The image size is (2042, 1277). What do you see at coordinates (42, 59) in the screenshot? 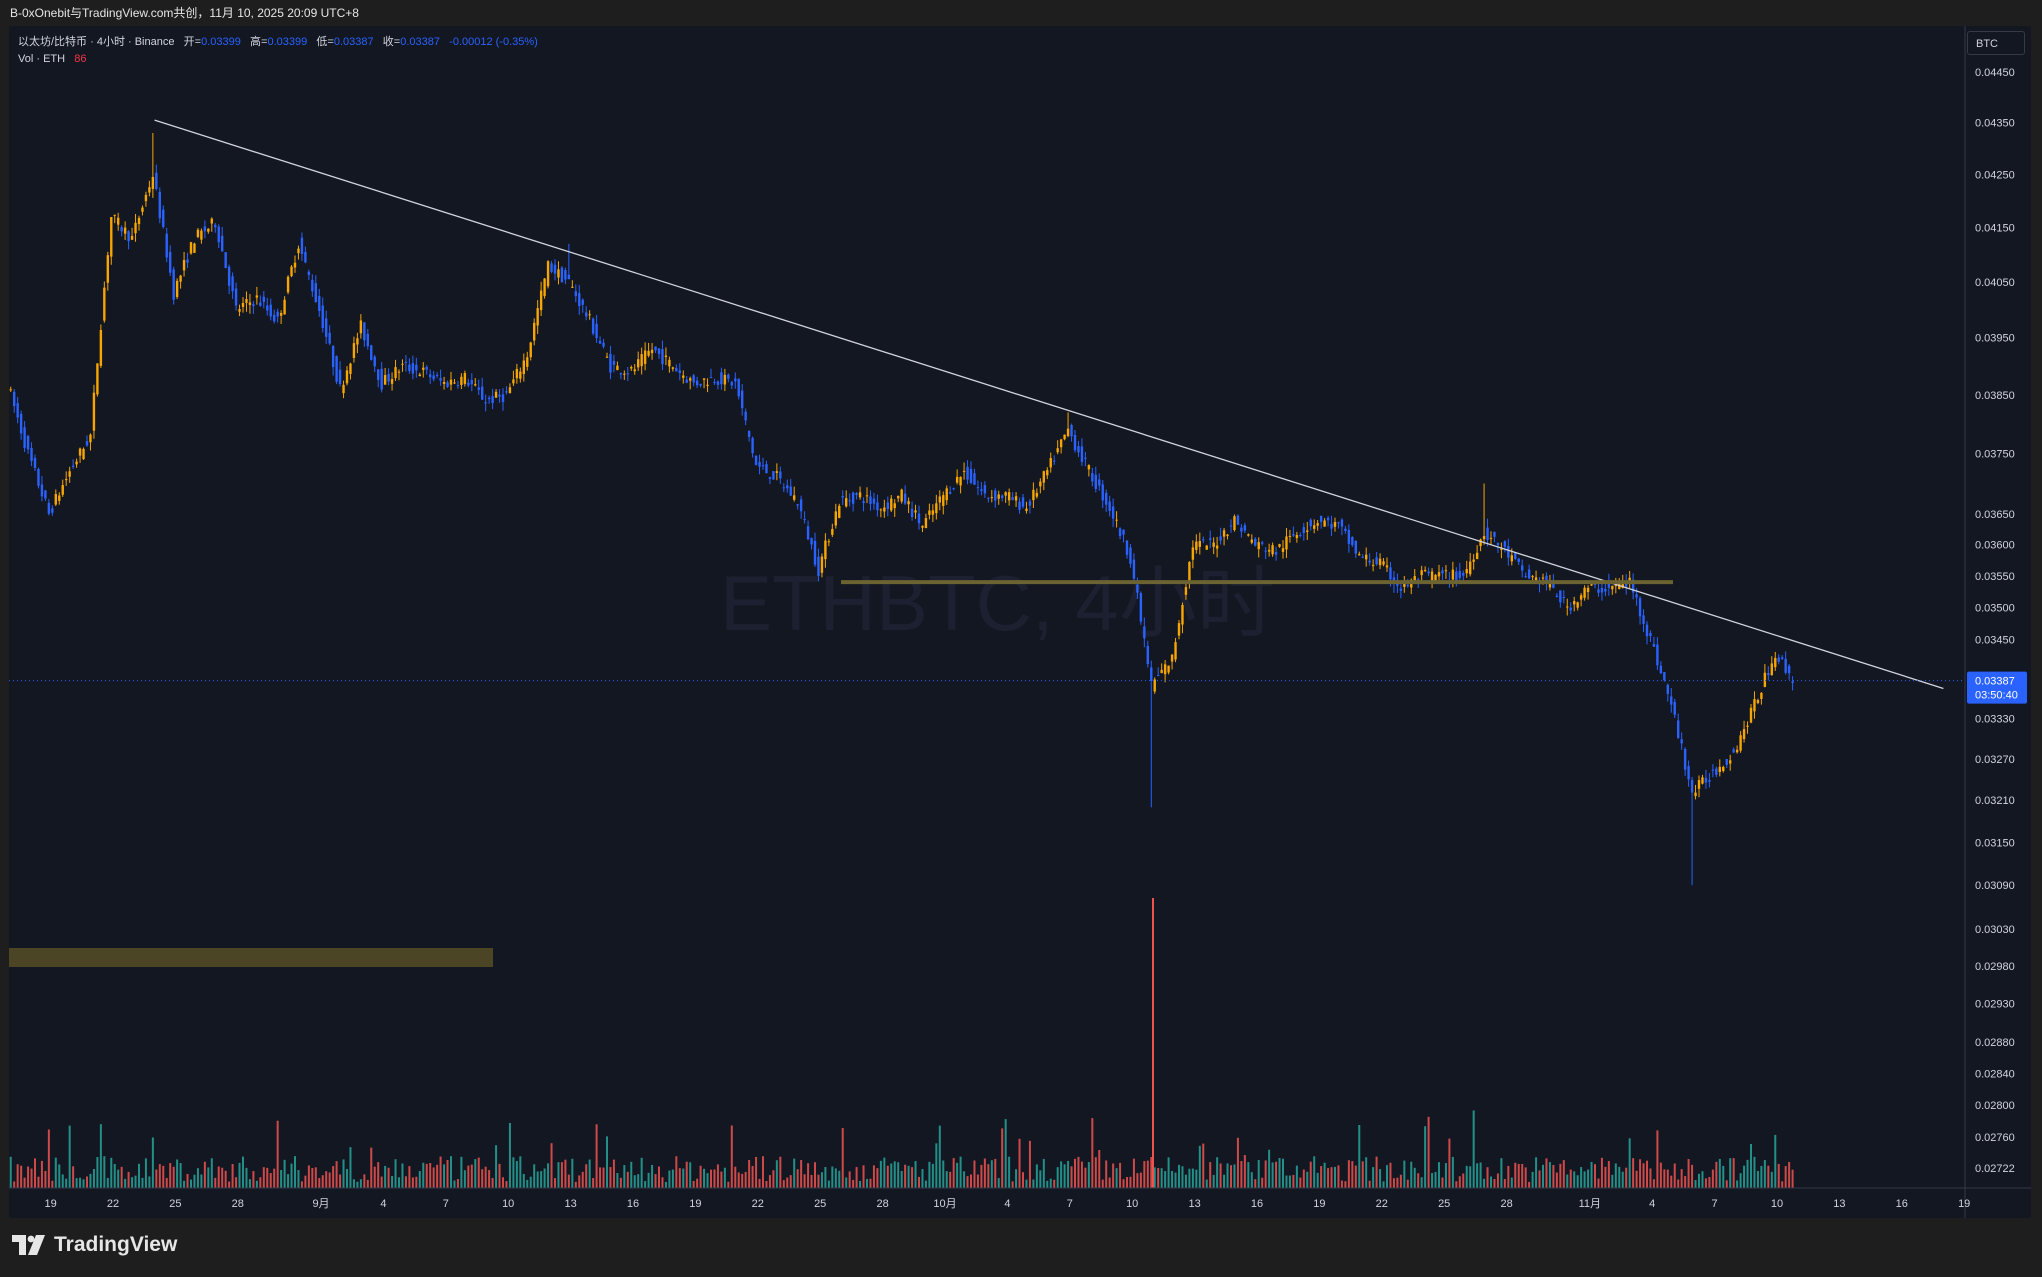
I see `legend-volume-label: Vol · ETH` at bounding box center [42, 59].